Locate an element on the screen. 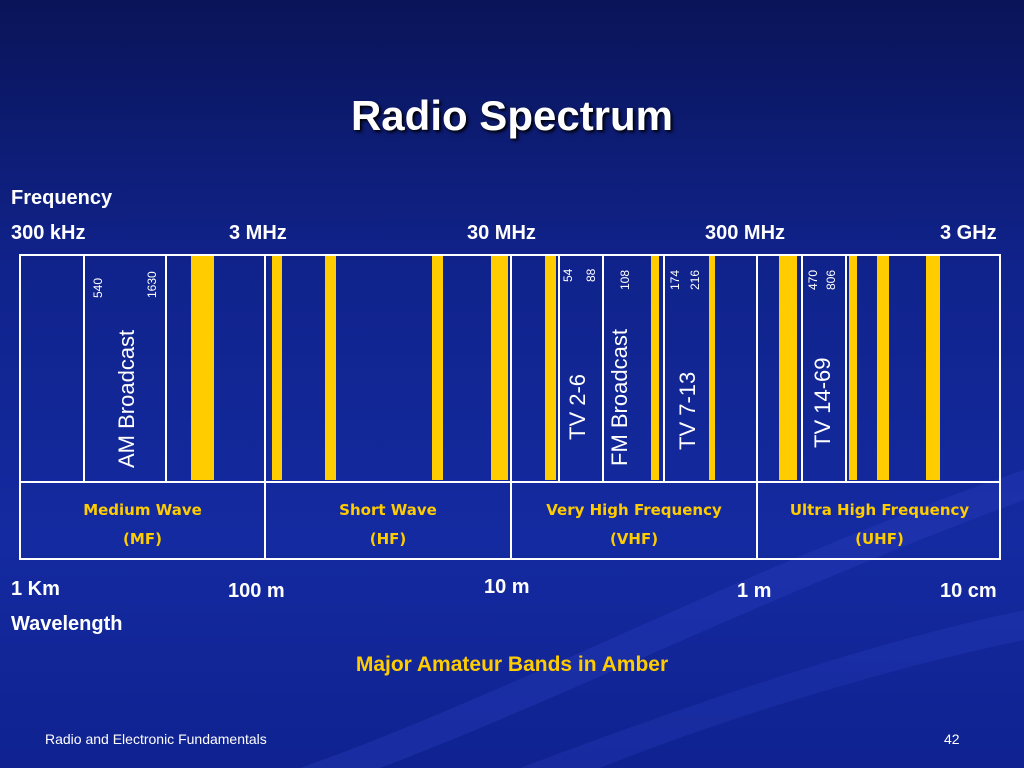 This screenshot has width=1024, height=768. tv-7-13-label: TV 7-13 is located at coordinates (687, 410).